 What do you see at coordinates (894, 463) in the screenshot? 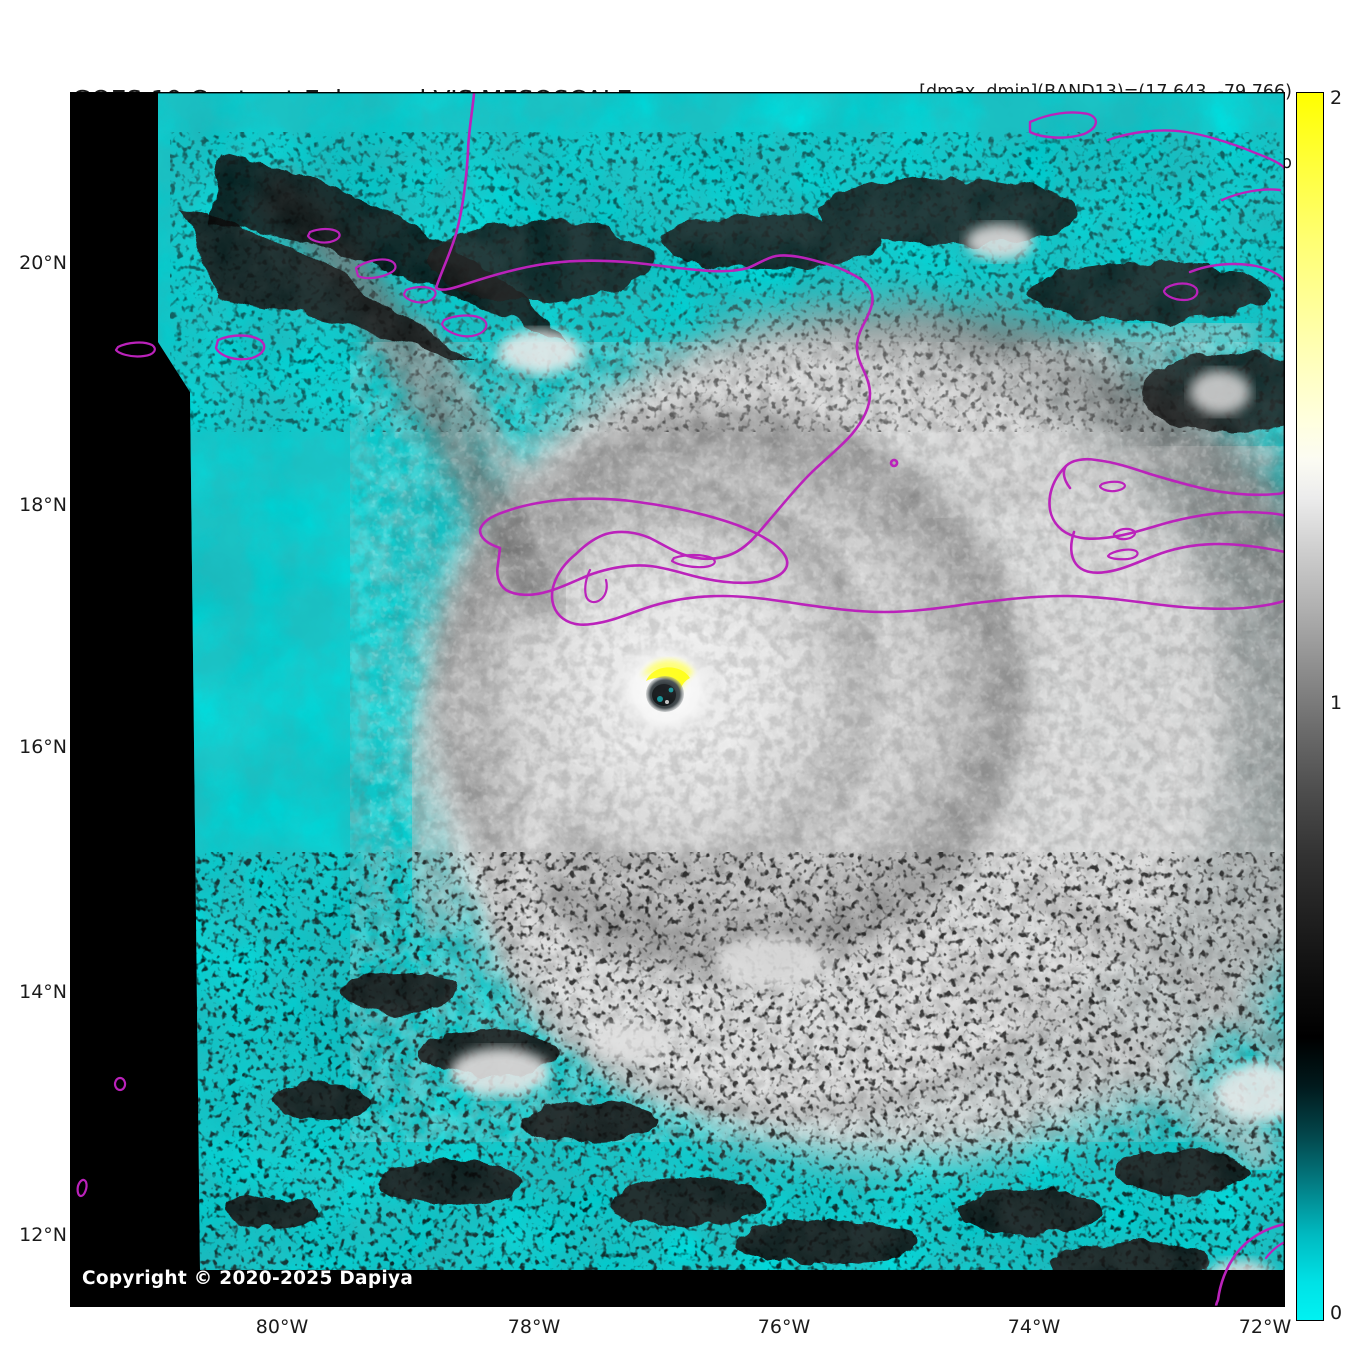
I see `small-cay-marker` at bounding box center [894, 463].